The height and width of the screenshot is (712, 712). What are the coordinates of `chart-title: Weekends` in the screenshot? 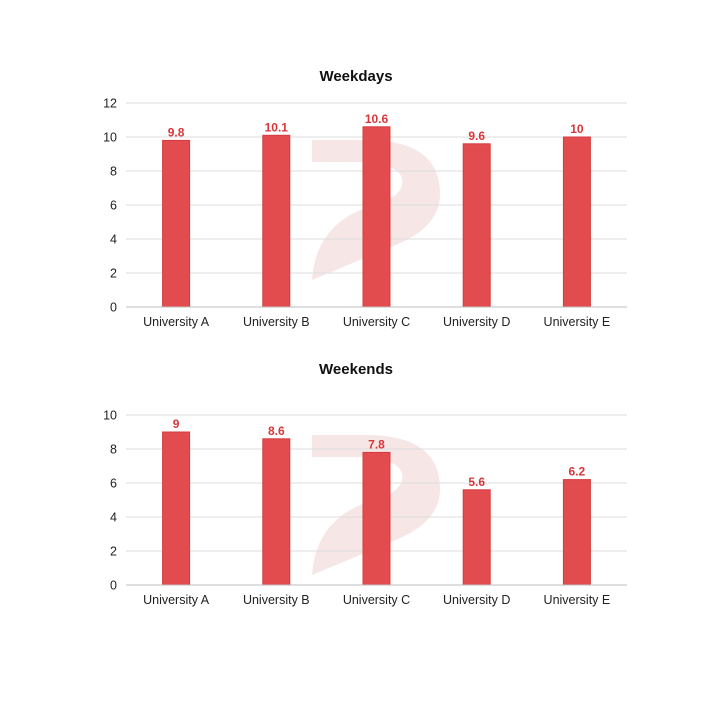 It's located at (356, 369).